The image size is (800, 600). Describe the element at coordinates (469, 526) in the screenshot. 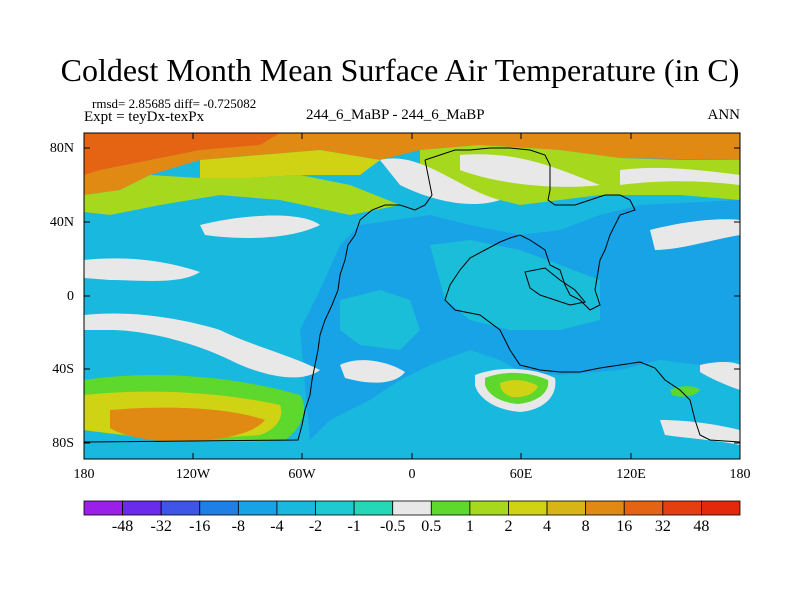

I see `colorbar-label: 1` at that location.